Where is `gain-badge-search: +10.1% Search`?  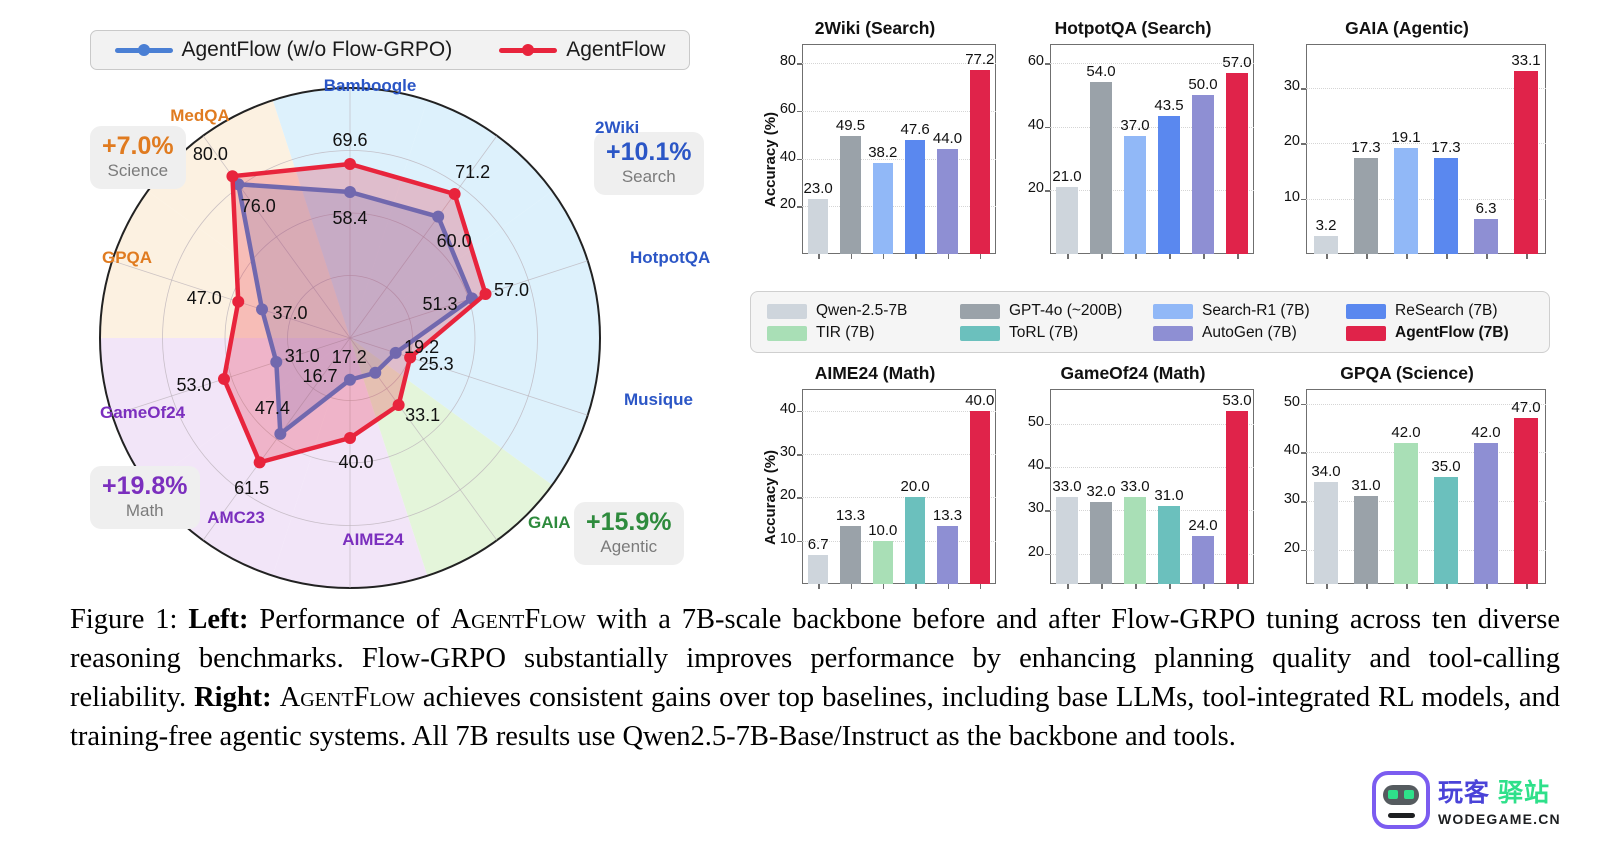 gain-badge-search: +10.1% Search is located at coordinates (649, 164).